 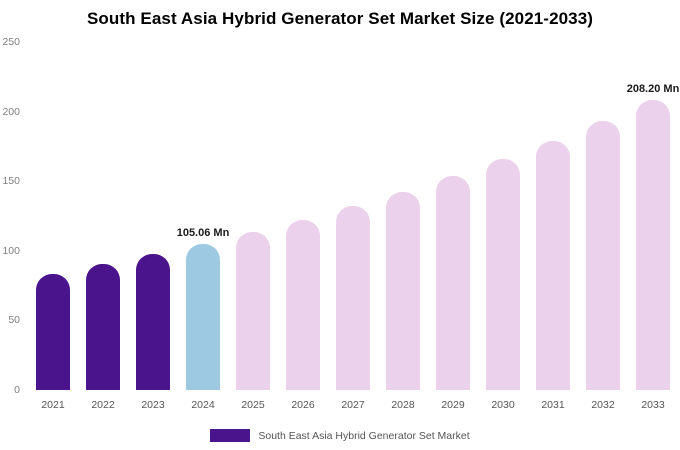 I want to click on y-tick-150: 150, so click(x=11, y=181).